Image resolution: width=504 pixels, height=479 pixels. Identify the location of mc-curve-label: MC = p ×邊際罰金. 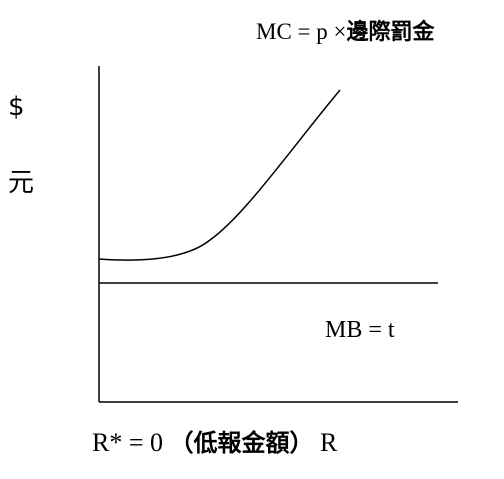
(345, 32).